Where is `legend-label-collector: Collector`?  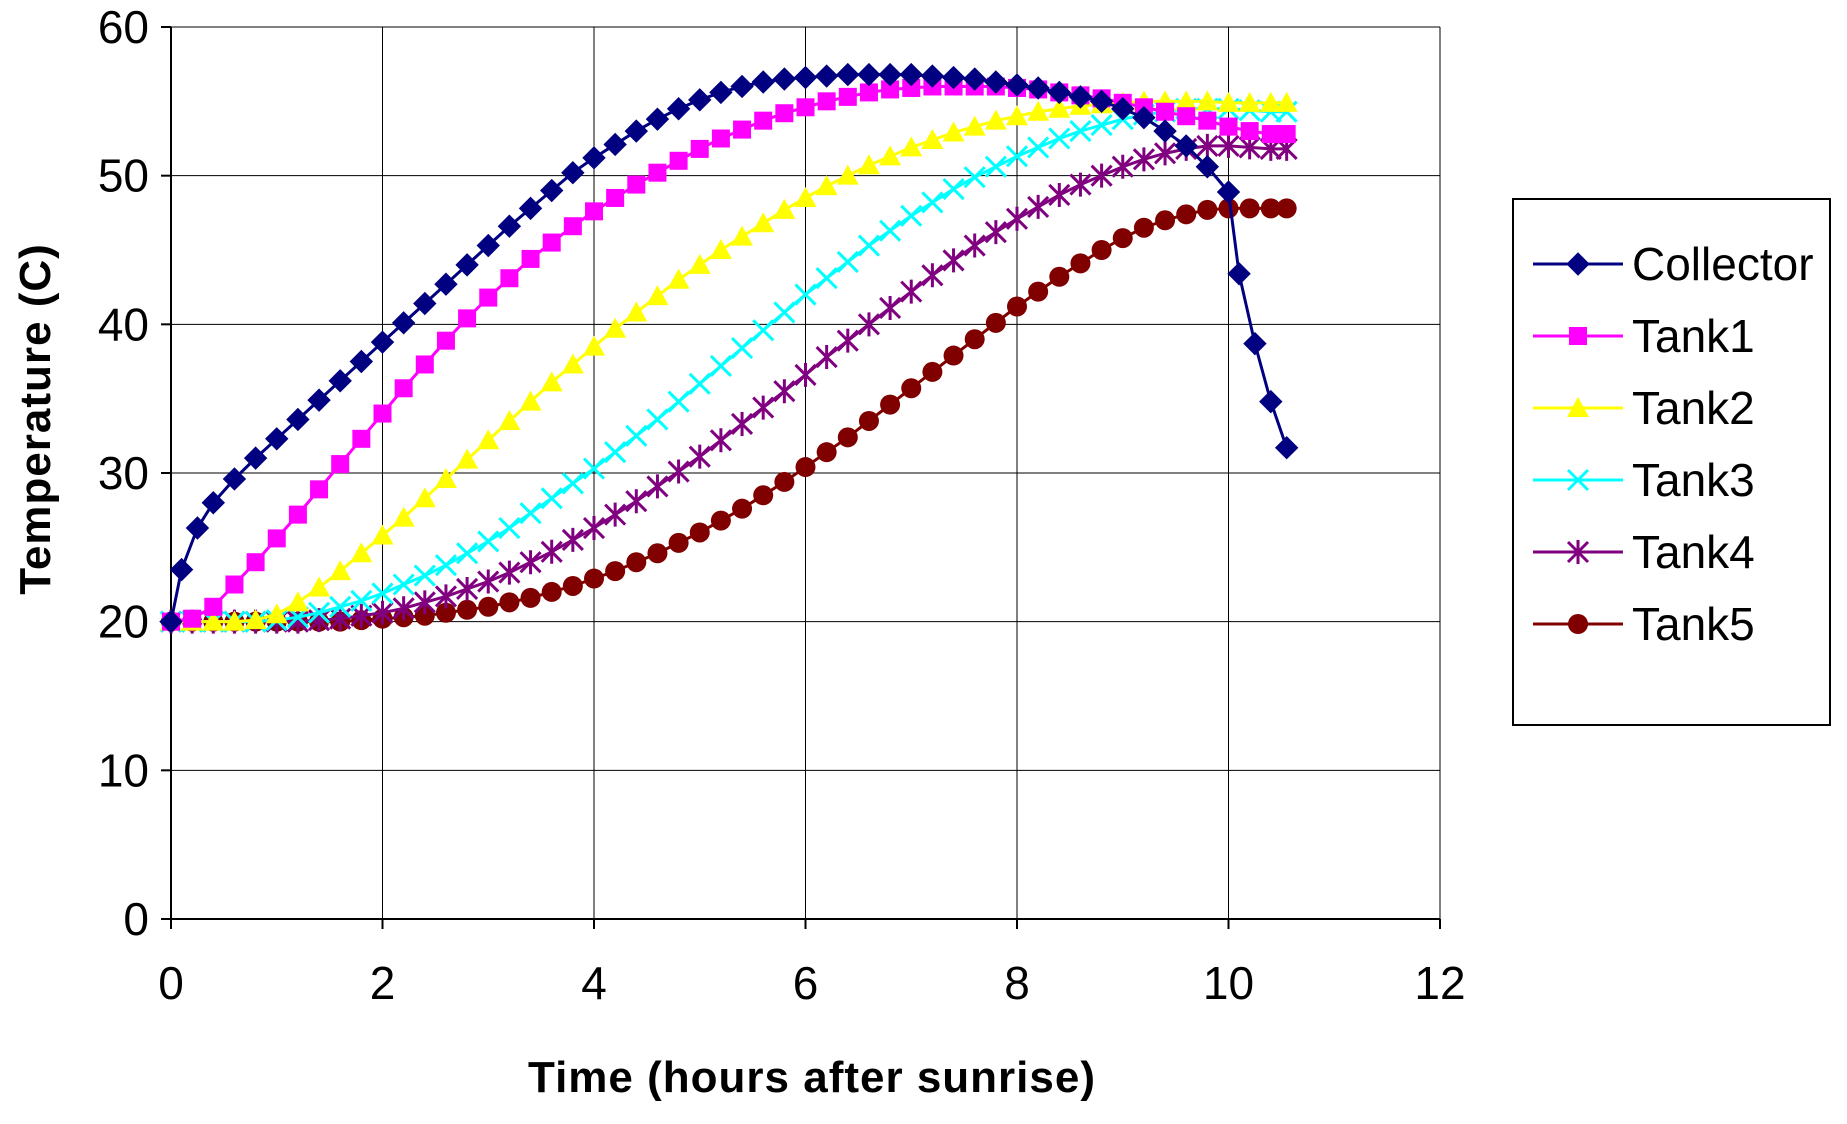
legend-label-collector: Collector is located at coordinates (1723, 264).